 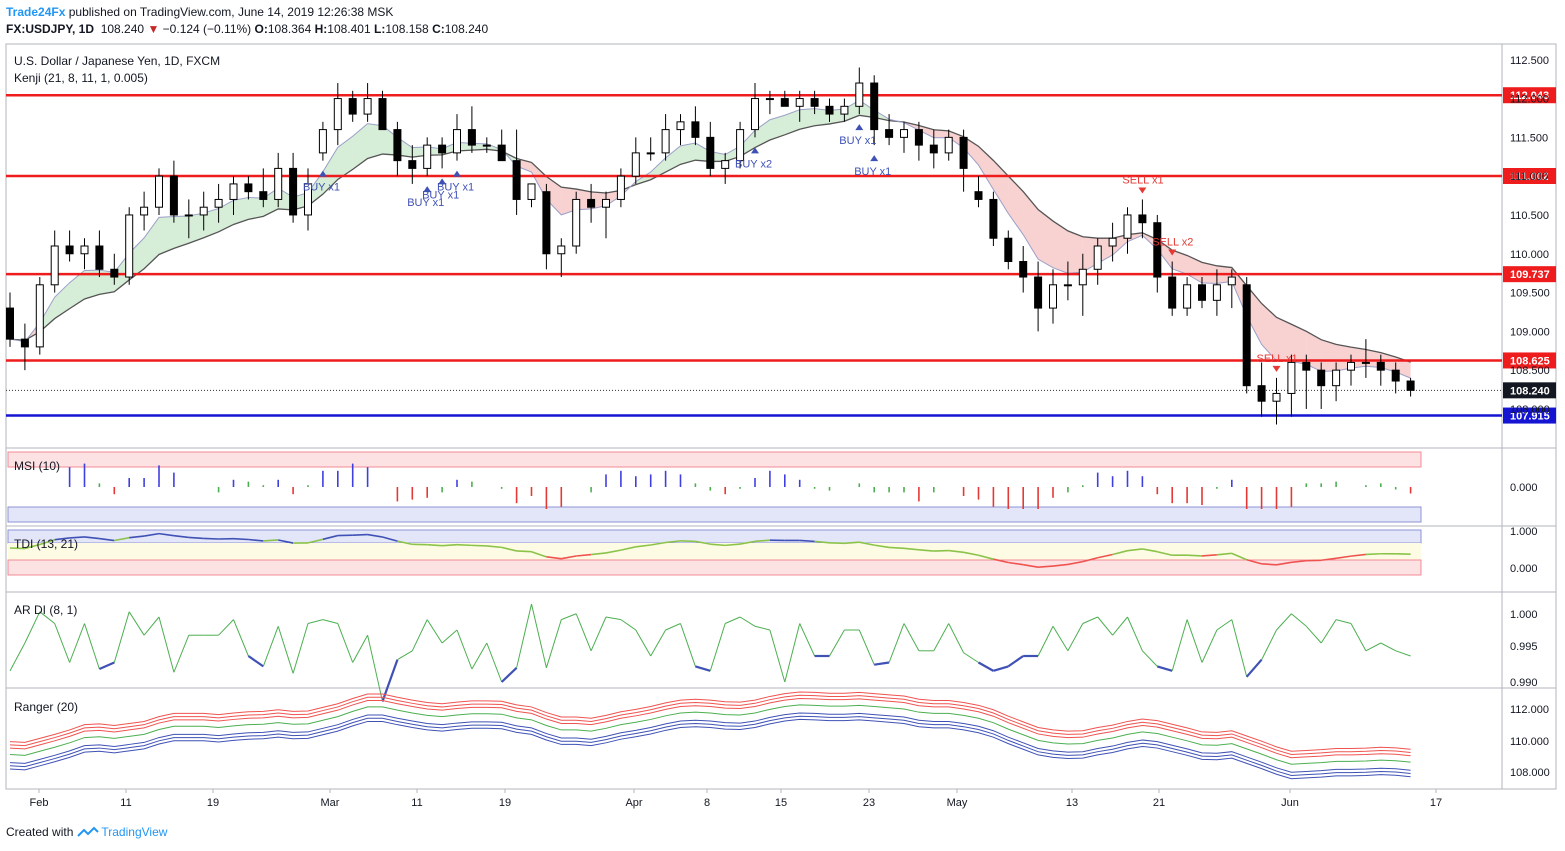 What do you see at coordinates (40, 832) in the screenshot?
I see `created-with: Created with` at bounding box center [40, 832].